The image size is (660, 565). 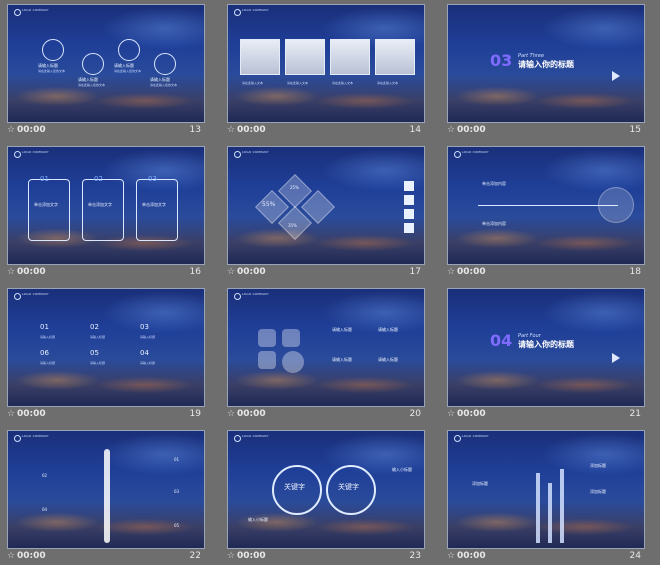 What do you see at coordinates (480, 483) in the screenshot?
I see `label-2: 添加标题` at bounding box center [480, 483].